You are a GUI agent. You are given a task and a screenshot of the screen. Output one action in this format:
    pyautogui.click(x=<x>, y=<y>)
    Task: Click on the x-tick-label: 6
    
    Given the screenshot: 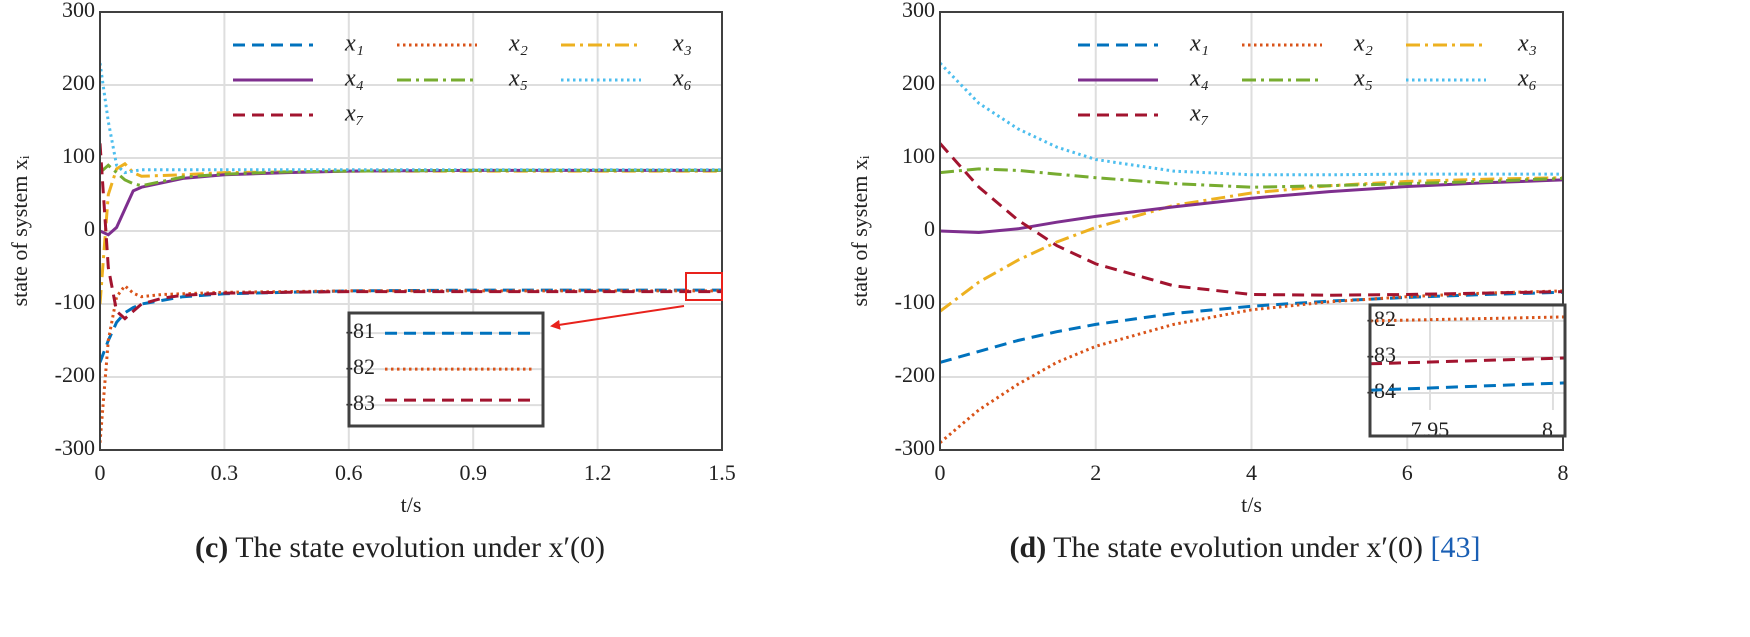 What is the action you would take?
    pyautogui.click(x=1407, y=472)
    